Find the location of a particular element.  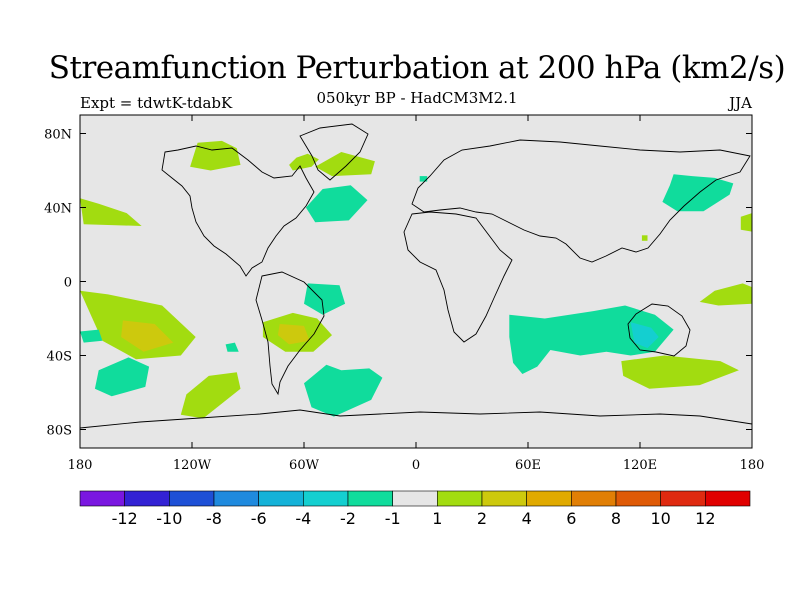

coastline-south-america is located at coordinates (290, 333).